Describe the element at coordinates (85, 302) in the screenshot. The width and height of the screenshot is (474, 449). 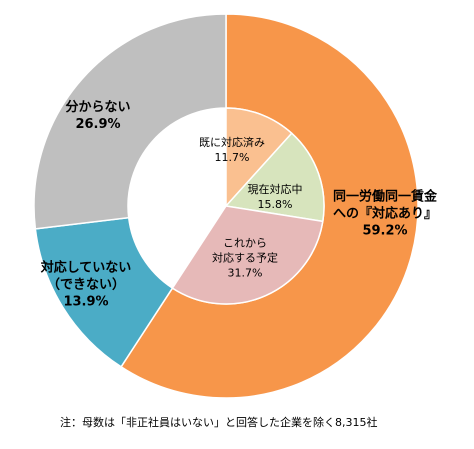
I see `slice-taiou-shiteinai-value: 13.9%` at that location.